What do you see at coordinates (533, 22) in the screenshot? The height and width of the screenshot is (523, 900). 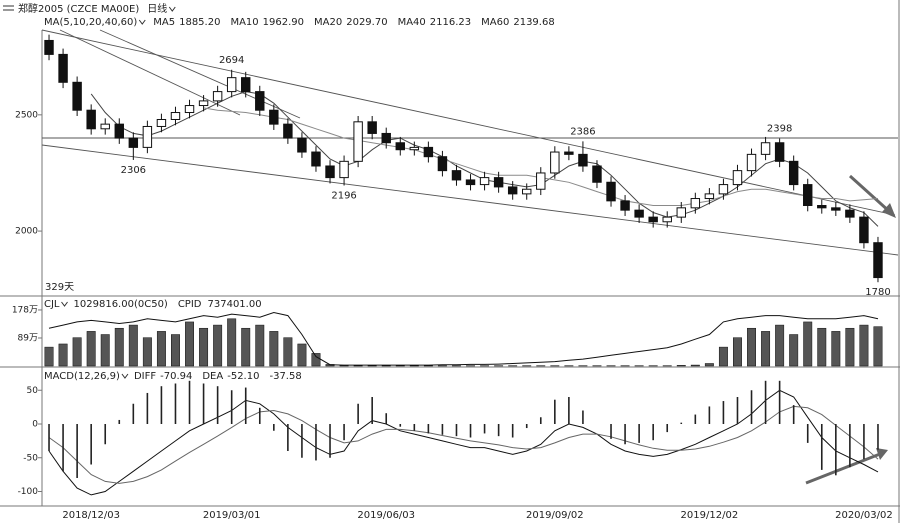 I see `ma-value: 2139.68` at bounding box center [533, 22].